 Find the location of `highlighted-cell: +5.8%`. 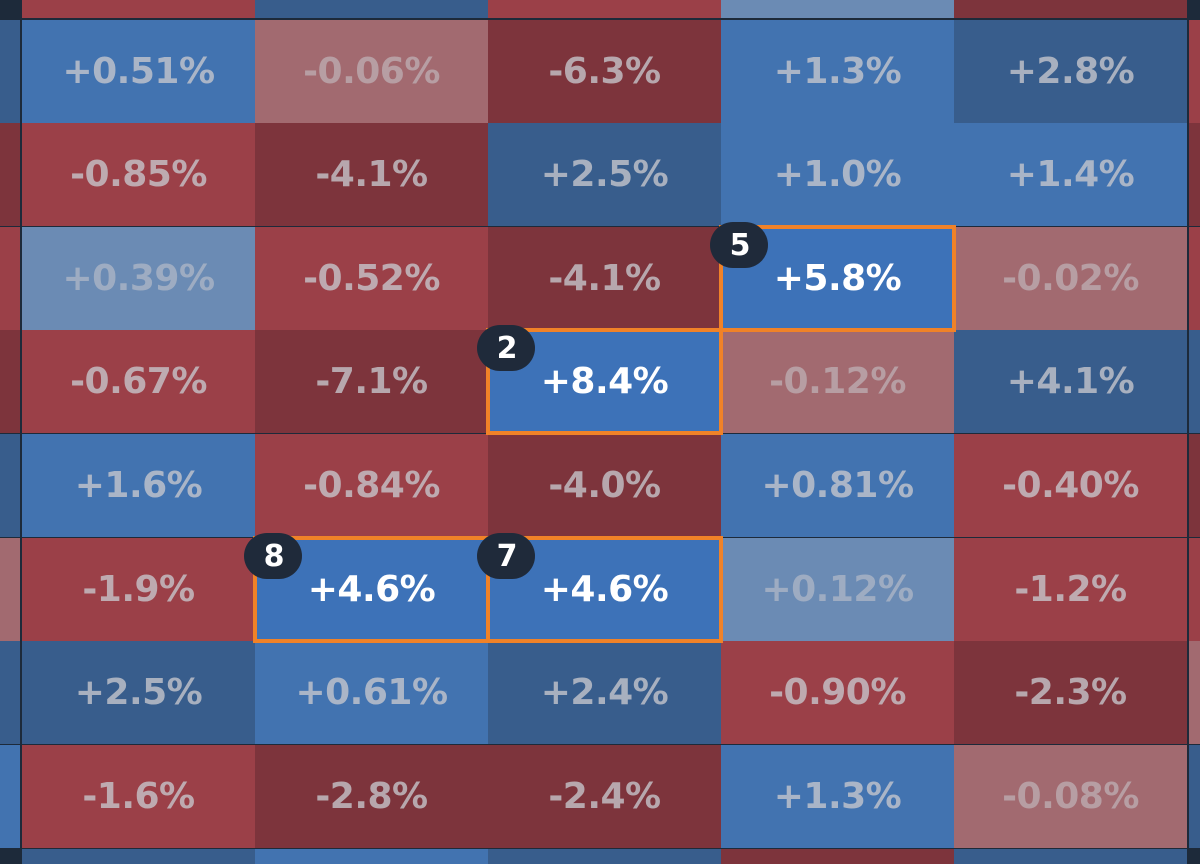

highlighted-cell: +5.8% is located at coordinates (837, 278).